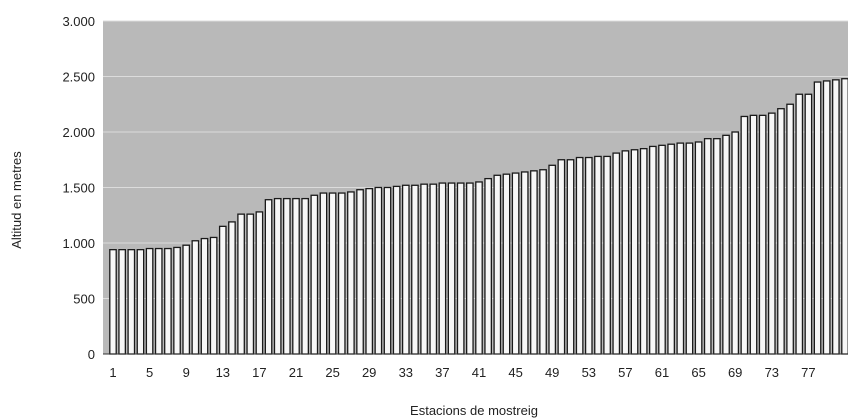  I want to click on x-tick-label-53: 53, so click(589, 372).